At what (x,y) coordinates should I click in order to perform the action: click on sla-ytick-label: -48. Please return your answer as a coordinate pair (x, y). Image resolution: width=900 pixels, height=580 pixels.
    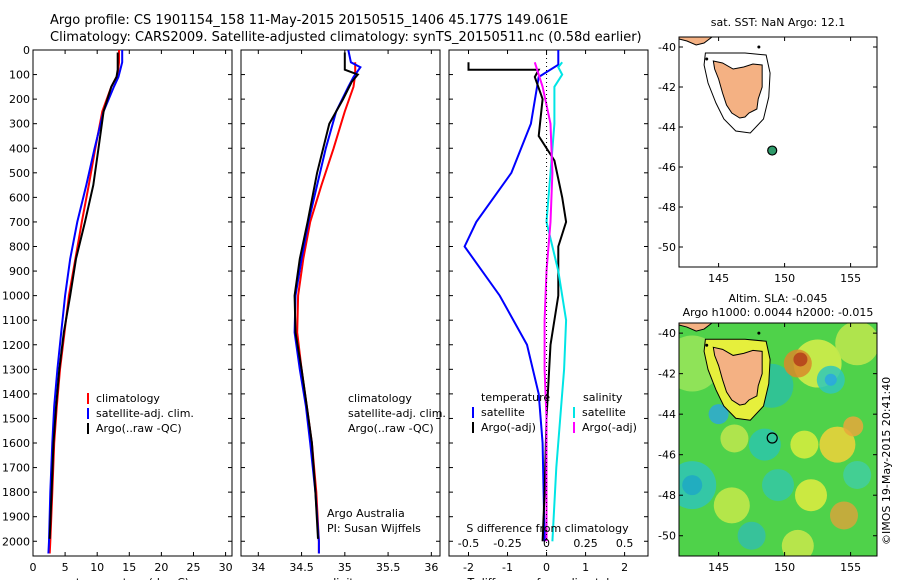
    Looking at the image, I should click on (667, 495).